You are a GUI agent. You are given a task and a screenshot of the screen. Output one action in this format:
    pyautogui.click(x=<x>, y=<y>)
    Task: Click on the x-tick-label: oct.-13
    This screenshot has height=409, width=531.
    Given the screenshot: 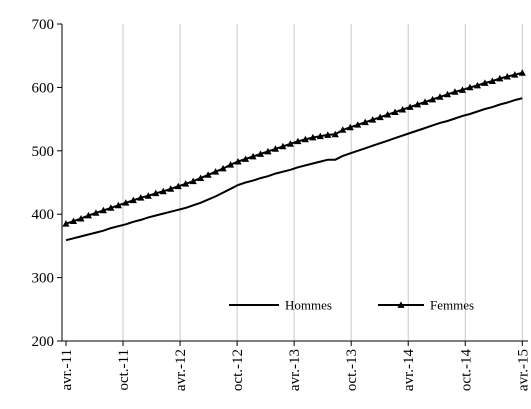 What is the action you would take?
    pyautogui.click(x=352, y=370)
    